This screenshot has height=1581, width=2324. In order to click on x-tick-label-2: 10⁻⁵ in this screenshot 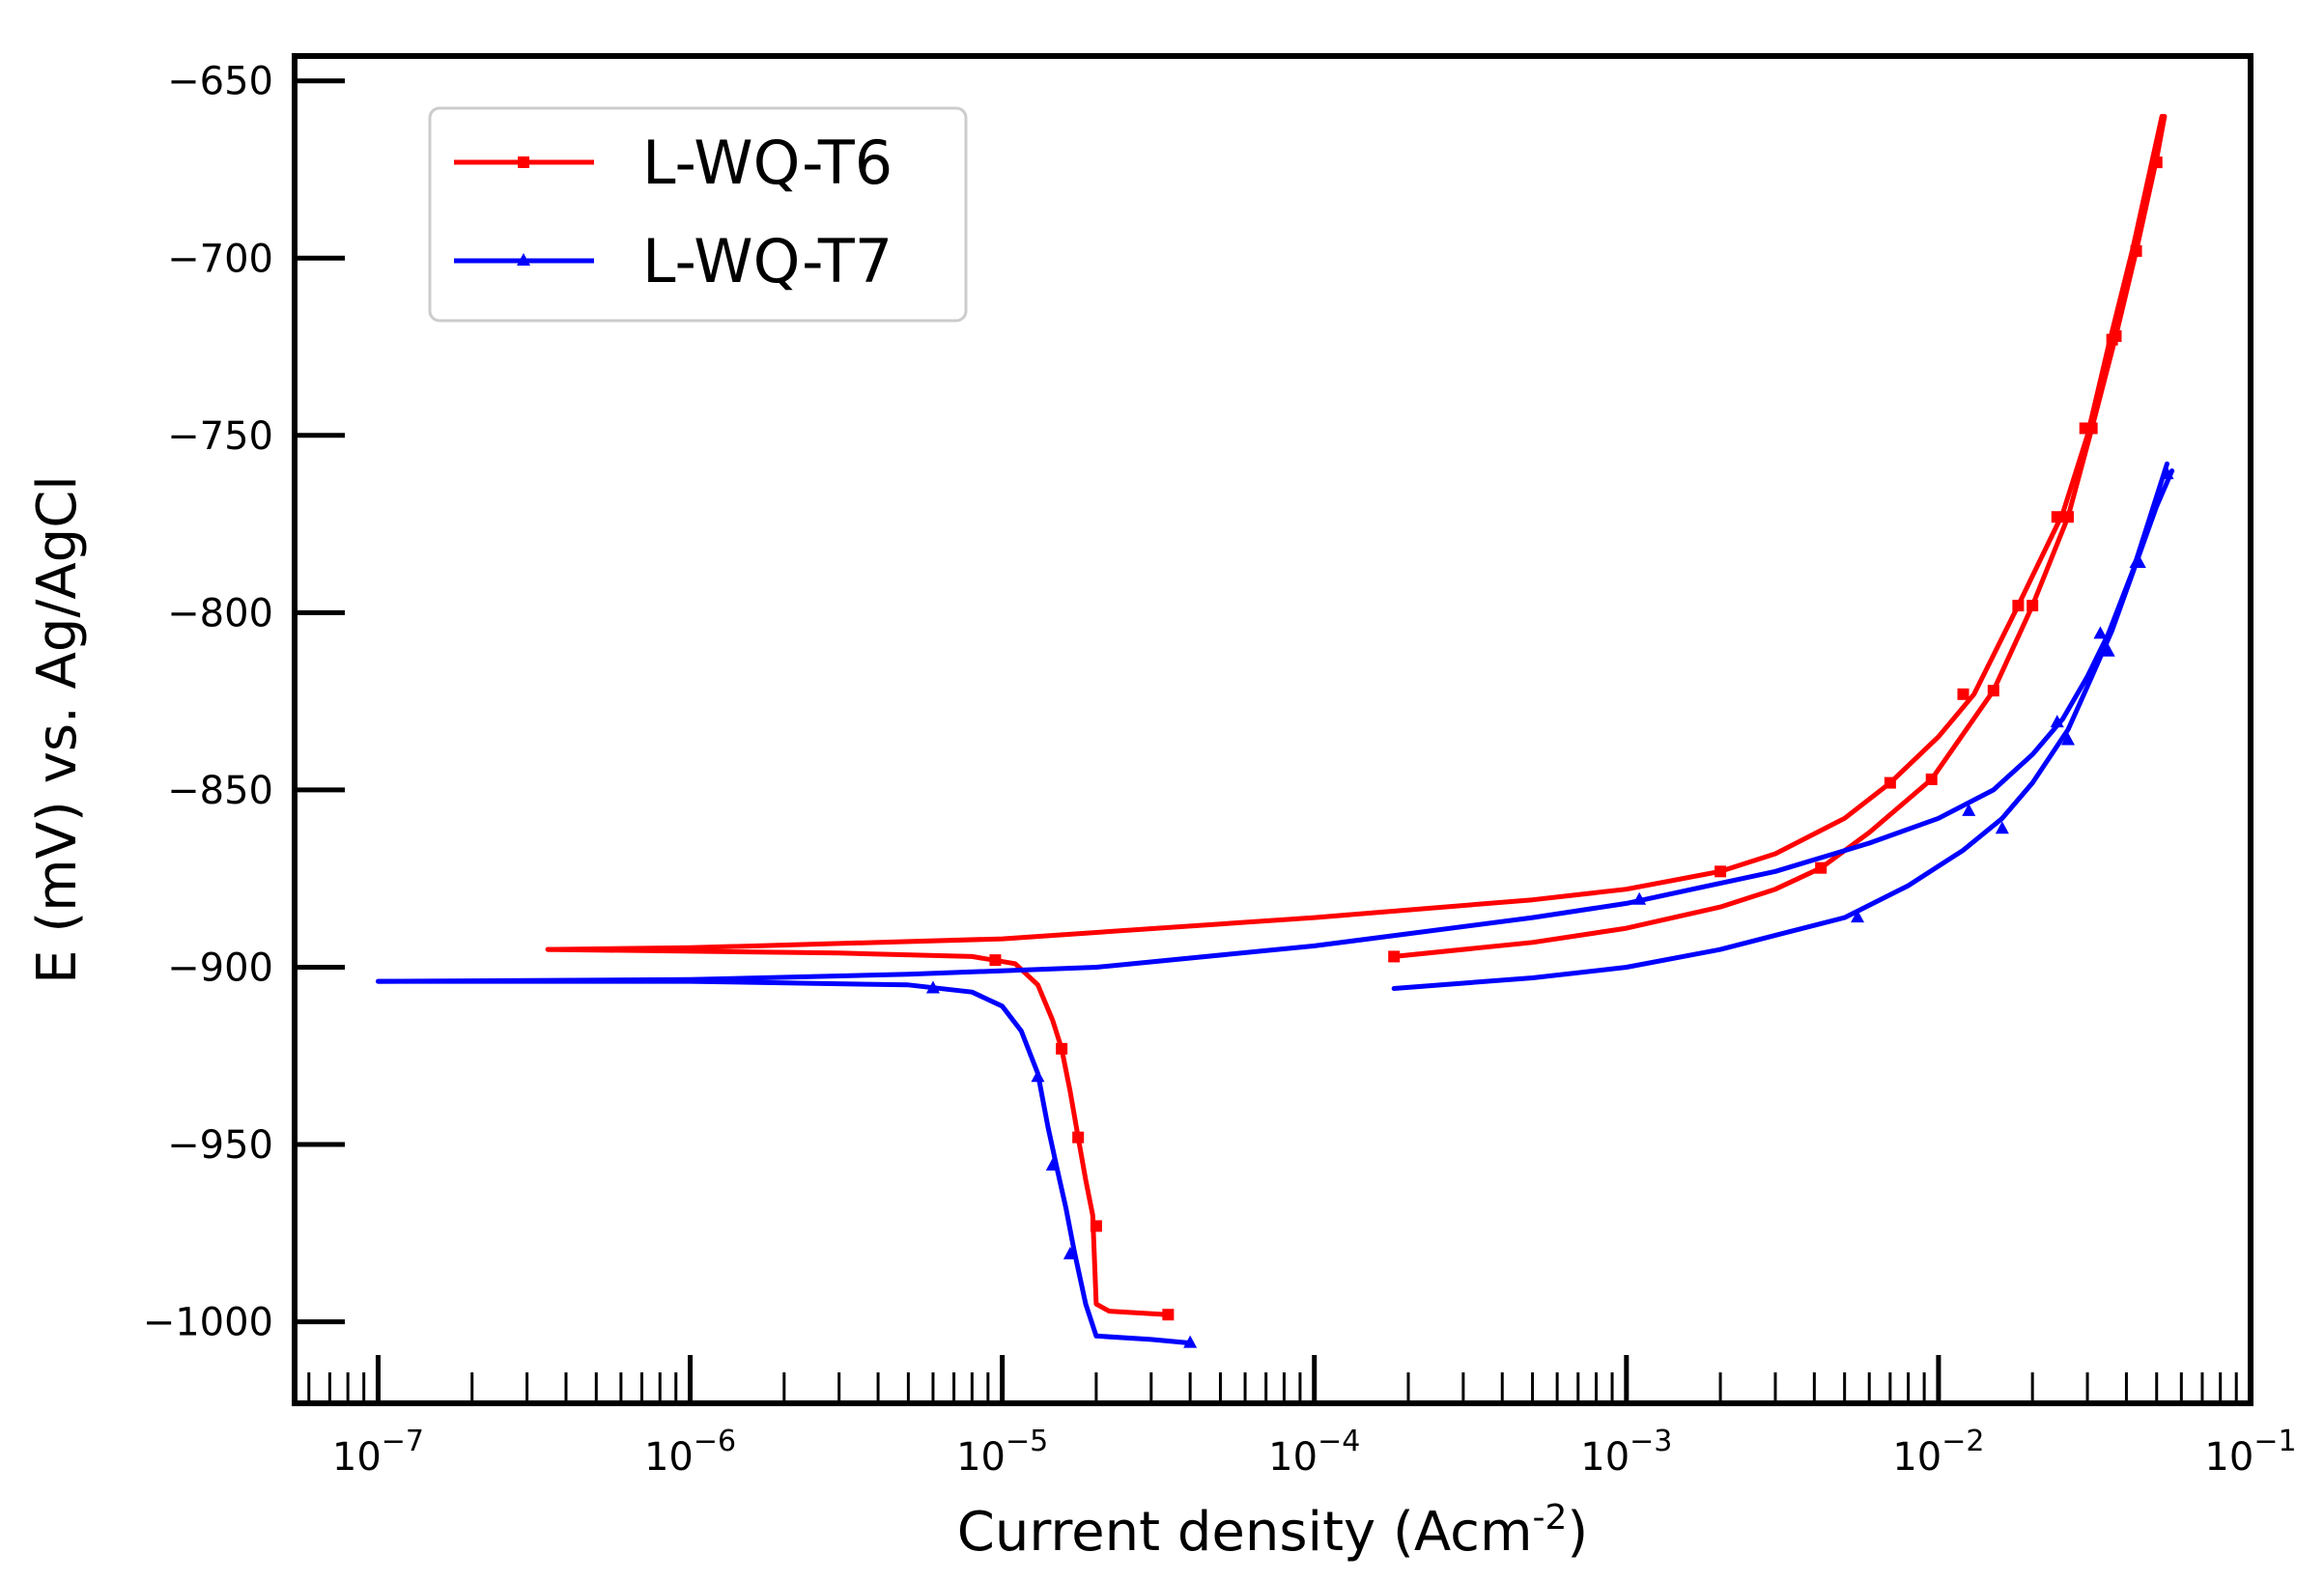, I will do `click(1002, 1452)`.